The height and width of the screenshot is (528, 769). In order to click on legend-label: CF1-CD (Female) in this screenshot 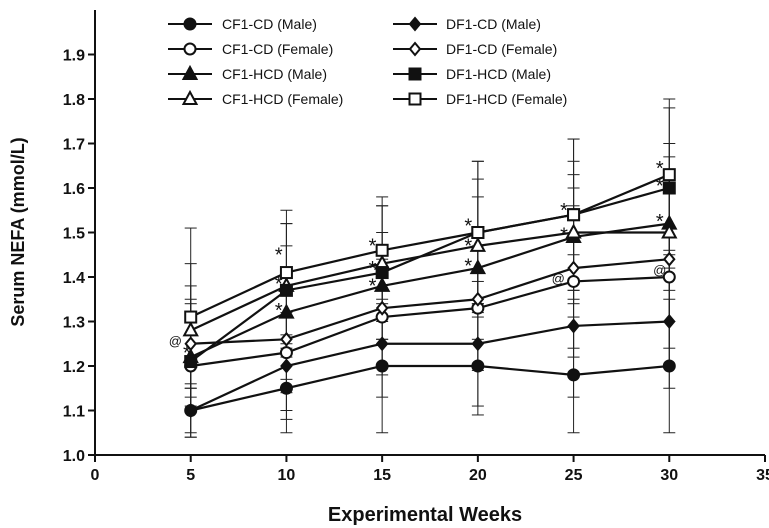, I will do `click(277, 49)`.